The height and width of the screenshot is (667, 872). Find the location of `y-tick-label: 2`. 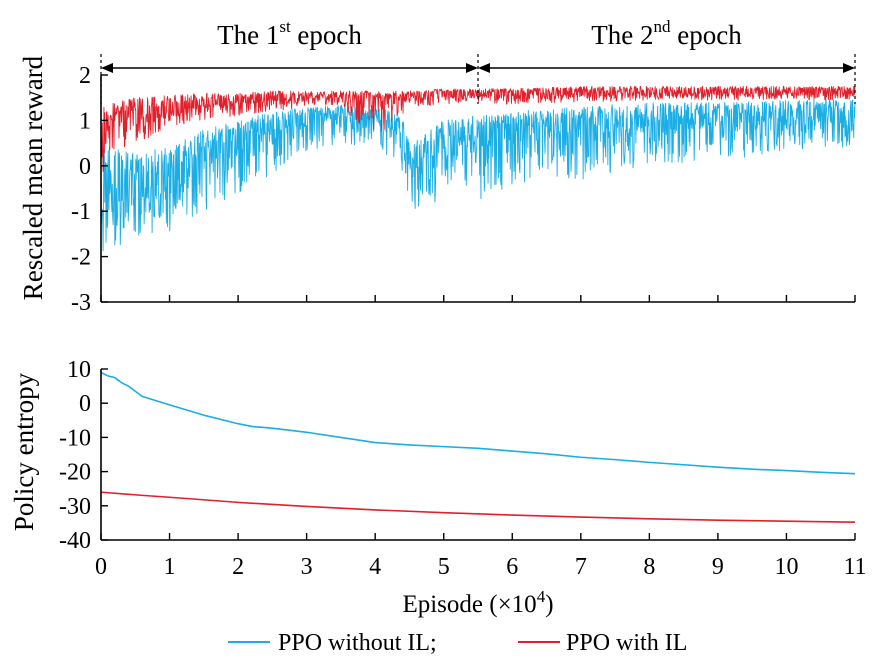

y-tick-label: 2 is located at coordinates (85, 76).